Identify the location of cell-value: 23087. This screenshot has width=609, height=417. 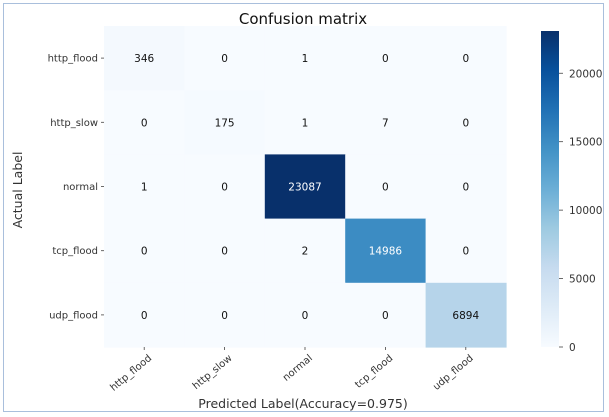
(304, 188).